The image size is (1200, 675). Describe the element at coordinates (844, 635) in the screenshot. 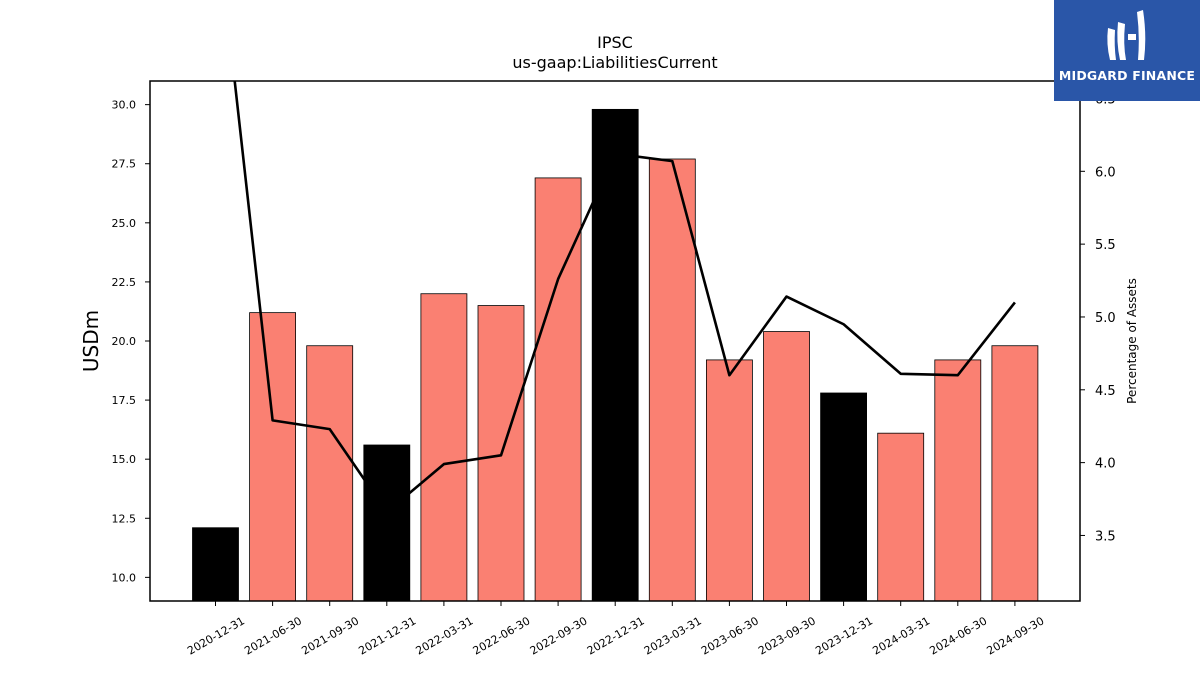

I see `x-tick-label: 2023-12-31` at that location.